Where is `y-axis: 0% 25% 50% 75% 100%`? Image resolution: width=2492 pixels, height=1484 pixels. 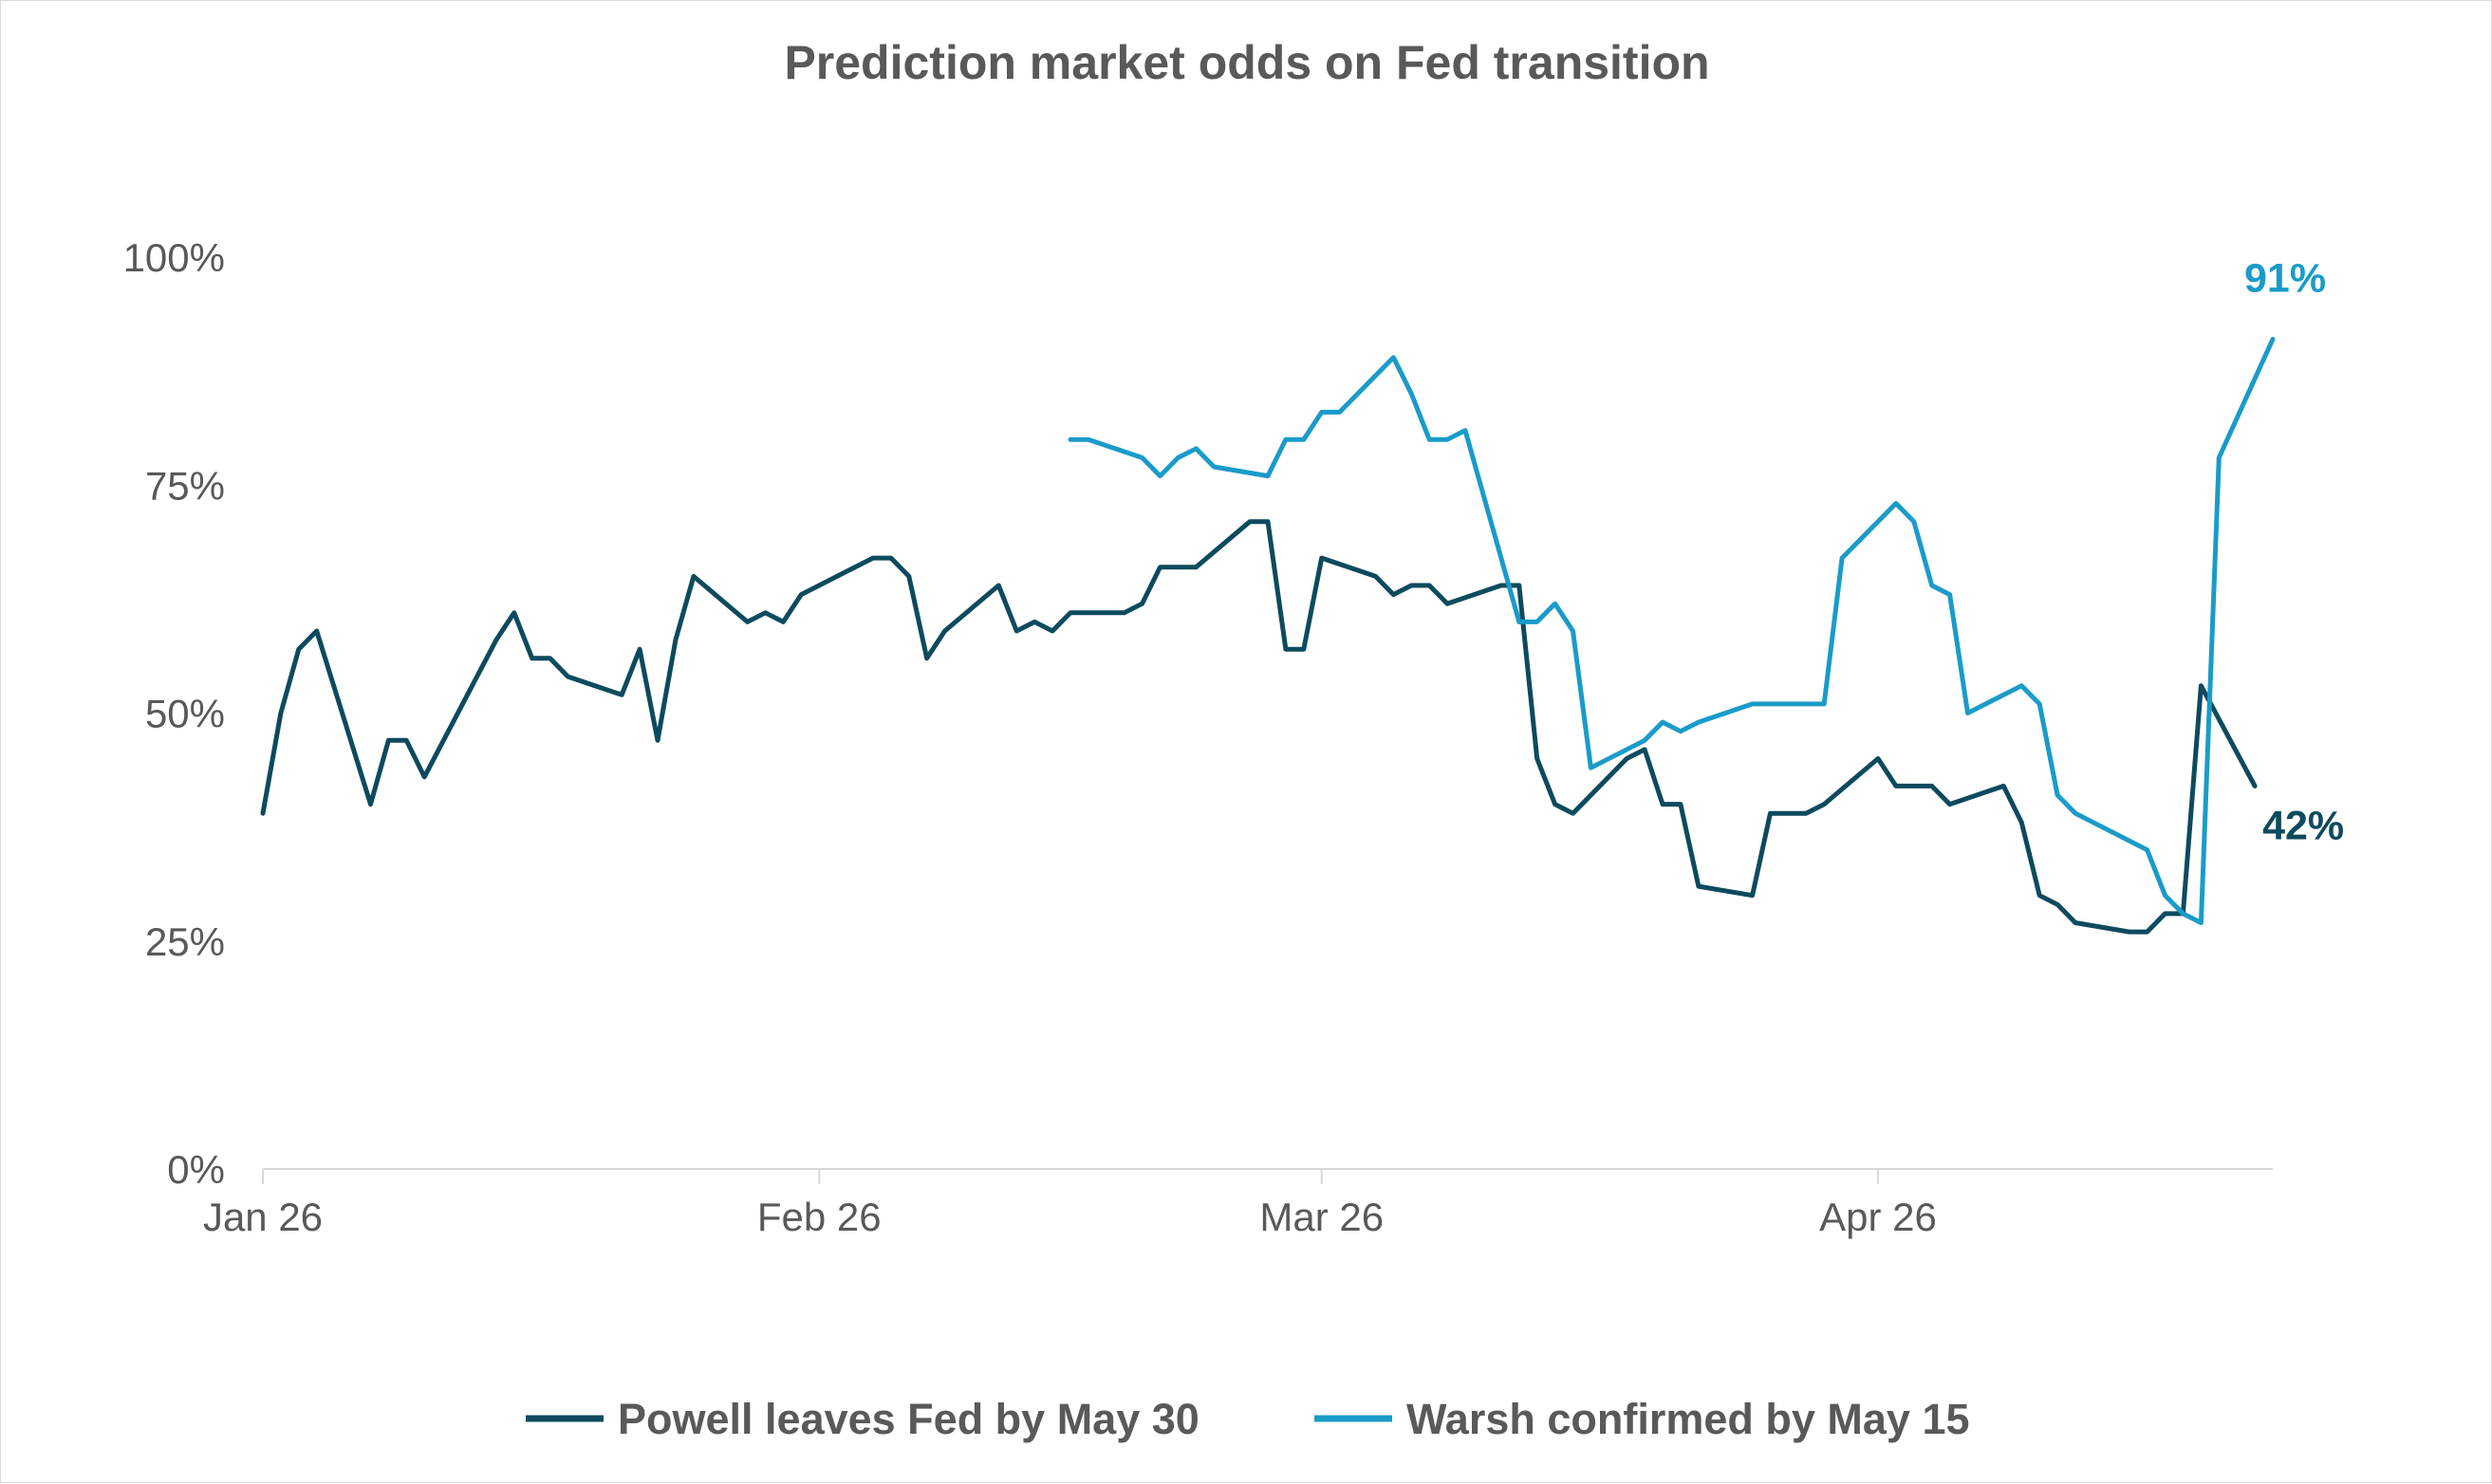
y-axis: 0% 25% 50% 75% 100% is located at coordinates (174, 714).